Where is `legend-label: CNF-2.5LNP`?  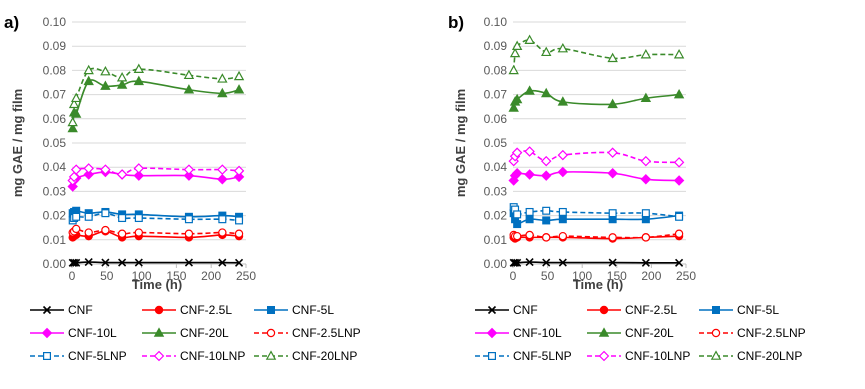 legend-label: CNF-2.5LNP is located at coordinates (326, 333).